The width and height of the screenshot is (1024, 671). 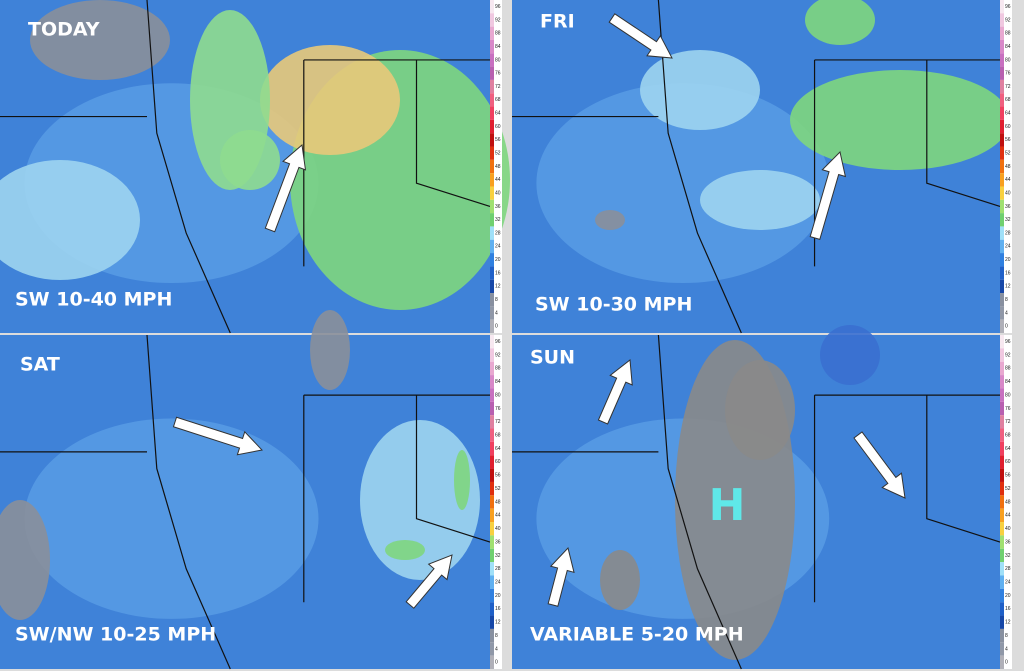 I want to click on wind-label: VARIABLE 5-20 MPH, so click(x=637, y=635).